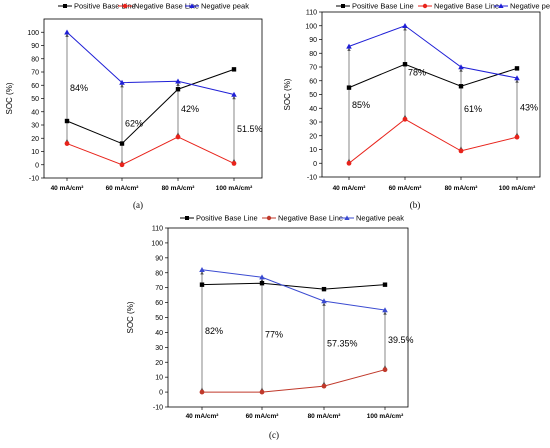 The width and height of the screenshot is (550, 448). What do you see at coordinates (35, 152) in the screenshot?
I see `y-tick-label: 10` at bounding box center [35, 152].